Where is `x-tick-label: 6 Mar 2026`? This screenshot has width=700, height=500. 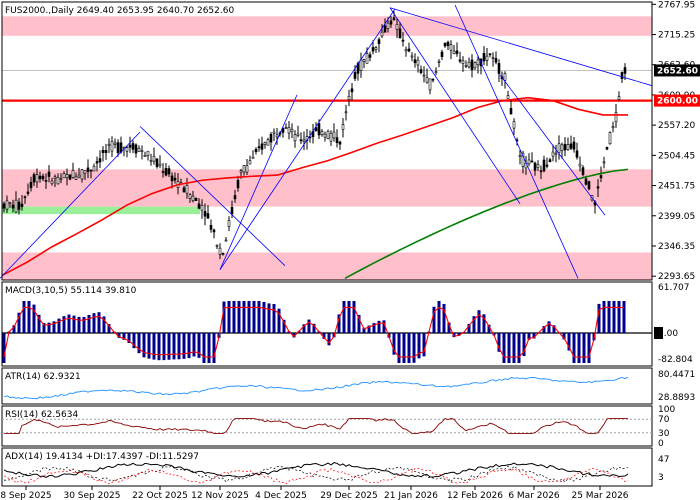 x-tick-label: 6 Mar 2026 is located at coordinates (534, 495).